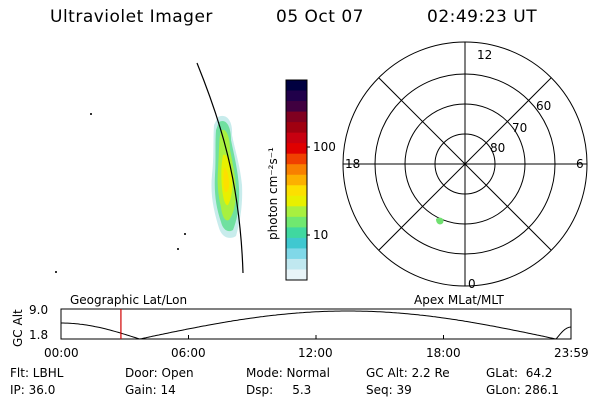  Describe the element at coordinates (38, 335) in the screenshot. I see `timeline-ytick-min: 1.8` at that location.